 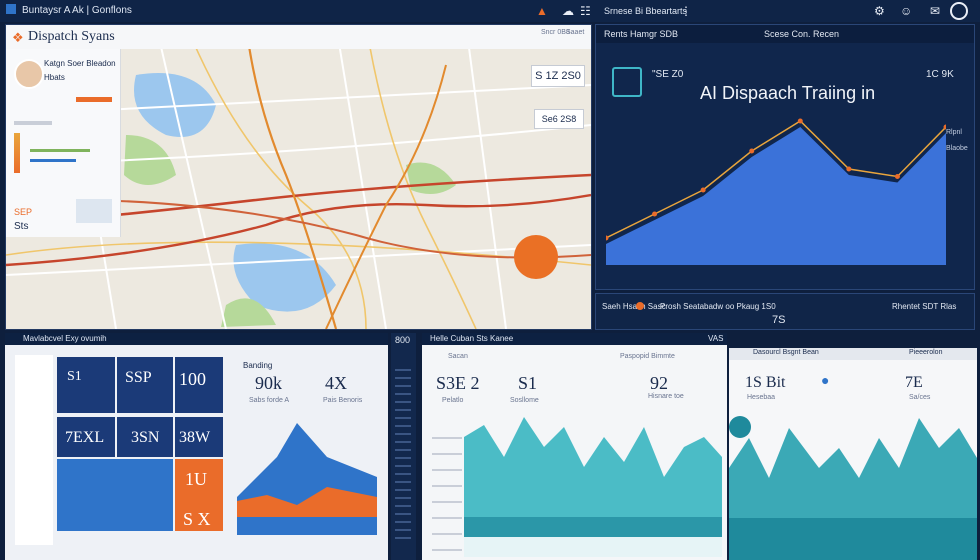 I want to click on ai-area-chart, so click(x=776, y=190).